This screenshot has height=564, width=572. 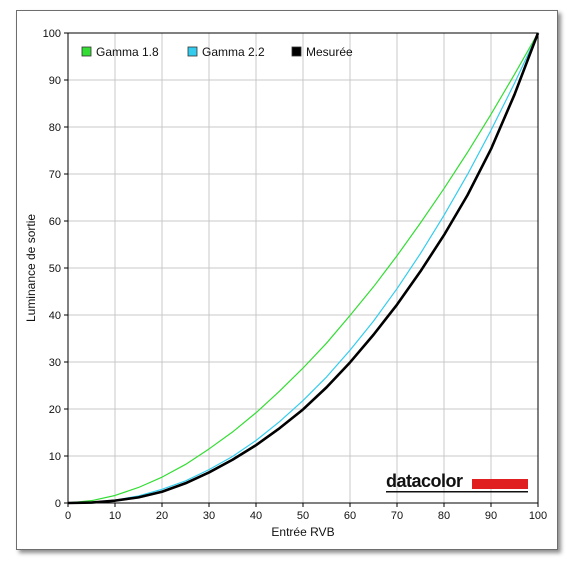 What do you see at coordinates (55, 175) in the screenshot?
I see `y-tick-label: 70` at bounding box center [55, 175].